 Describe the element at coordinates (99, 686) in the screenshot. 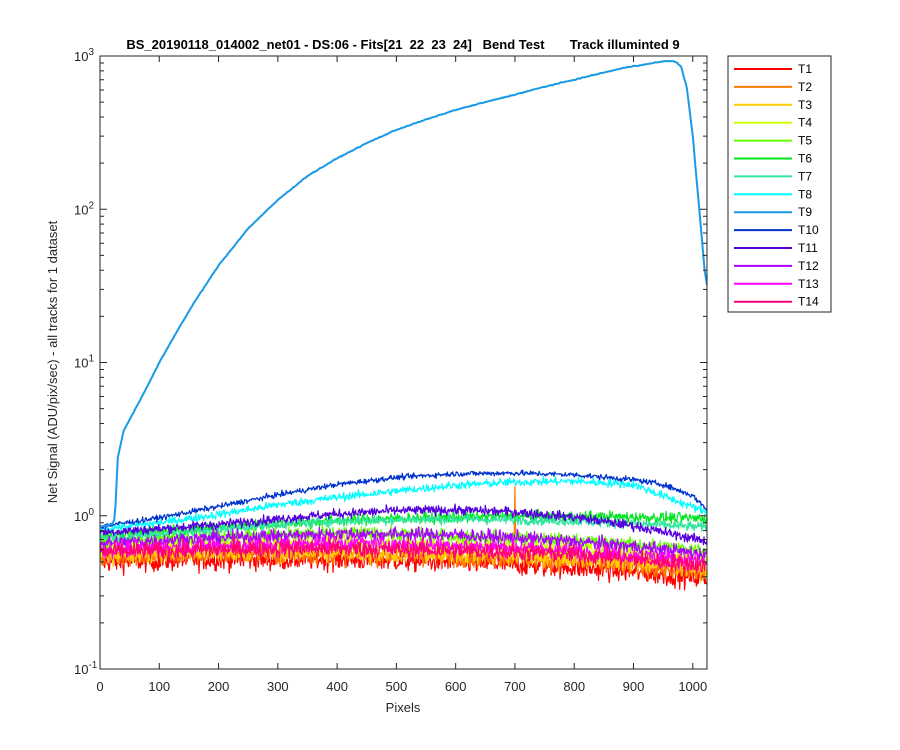

I see `x-tick-label: 0` at that location.